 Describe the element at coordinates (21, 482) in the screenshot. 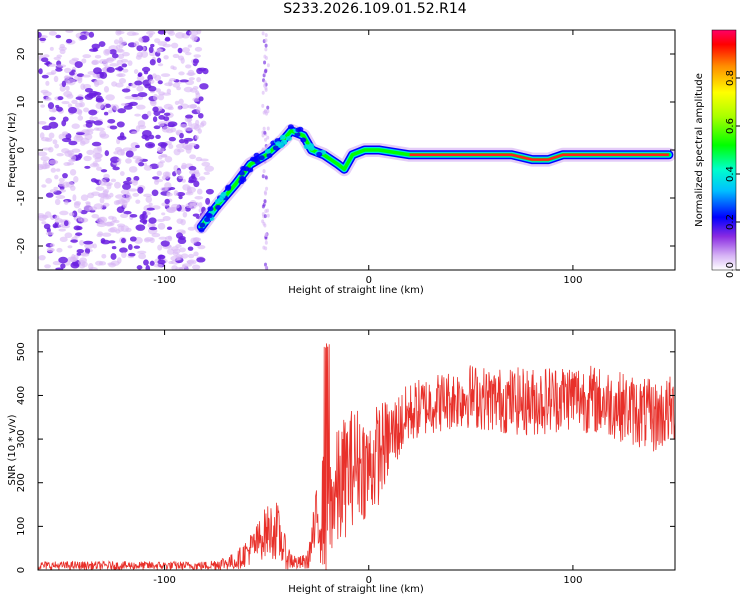

I see `snr-y-tick-label: 200` at that location.